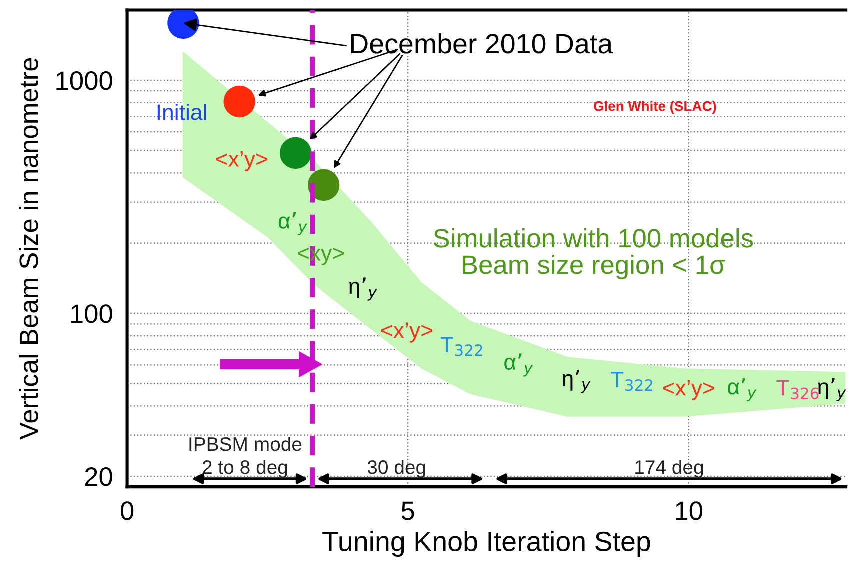  Describe the element at coordinates (28, 249) in the screenshot. I see `y-axis-title: Vertical Beam Size in nanometre` at that location.